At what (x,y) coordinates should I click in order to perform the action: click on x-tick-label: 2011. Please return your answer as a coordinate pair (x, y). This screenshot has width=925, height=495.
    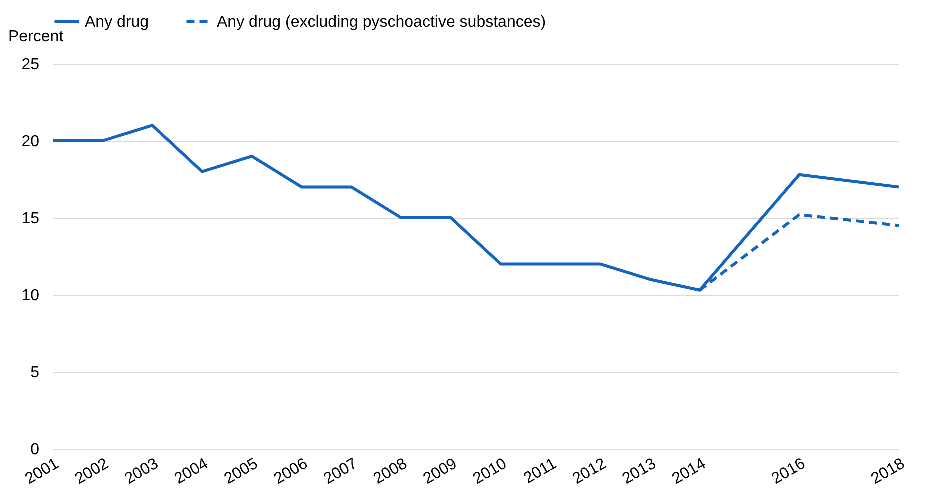
    Looking at the image, I should click on (540, 471).